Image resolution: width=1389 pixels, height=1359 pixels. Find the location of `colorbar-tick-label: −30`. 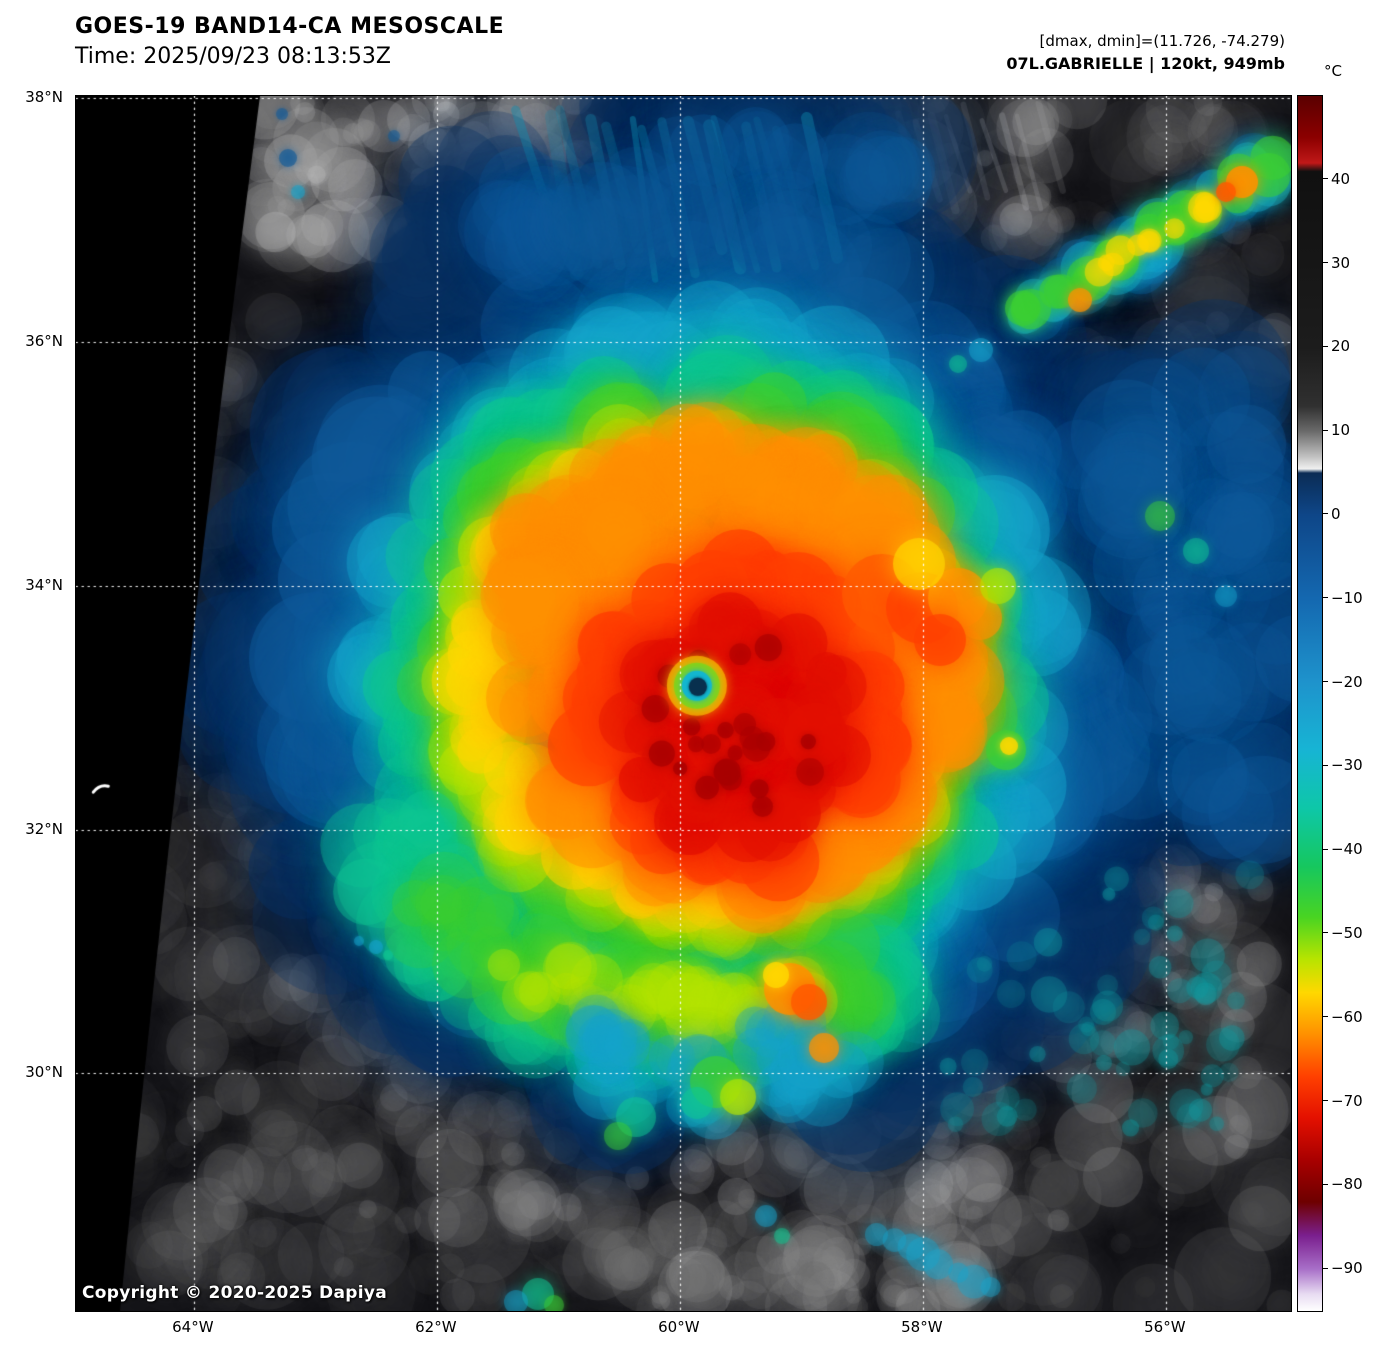

colorbar-tick-label: −30 is located at coordinates (1347, 765).